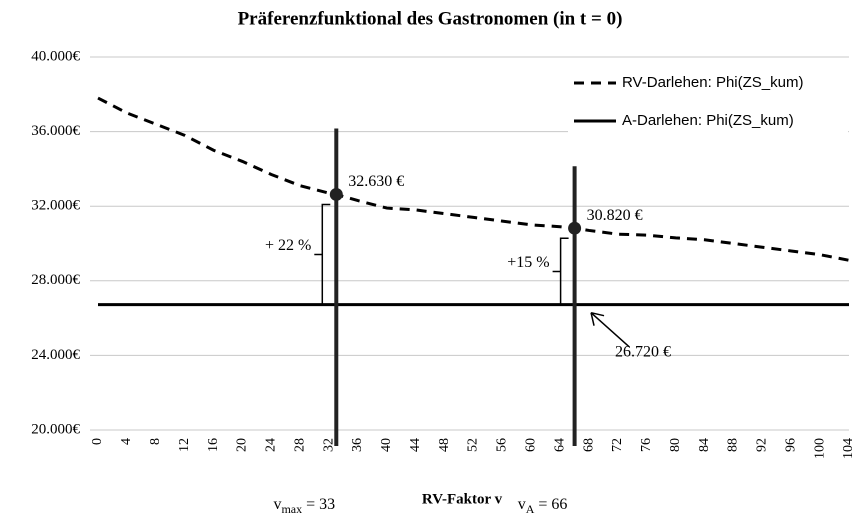 This screenshot has width=859, height=524. Describe the element at coordinates (415, 445) in the screenshot. I see `x-tick-label: 44` at that location.